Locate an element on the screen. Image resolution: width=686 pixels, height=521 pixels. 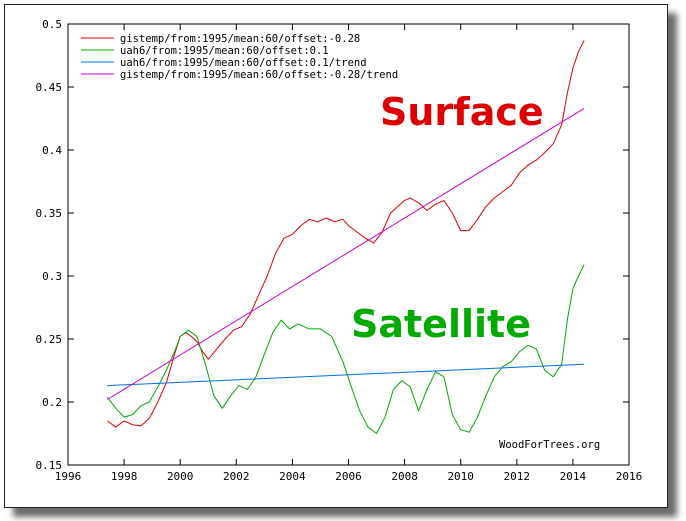
x-tick-label: 2010 is located at coordinates (460, 476).